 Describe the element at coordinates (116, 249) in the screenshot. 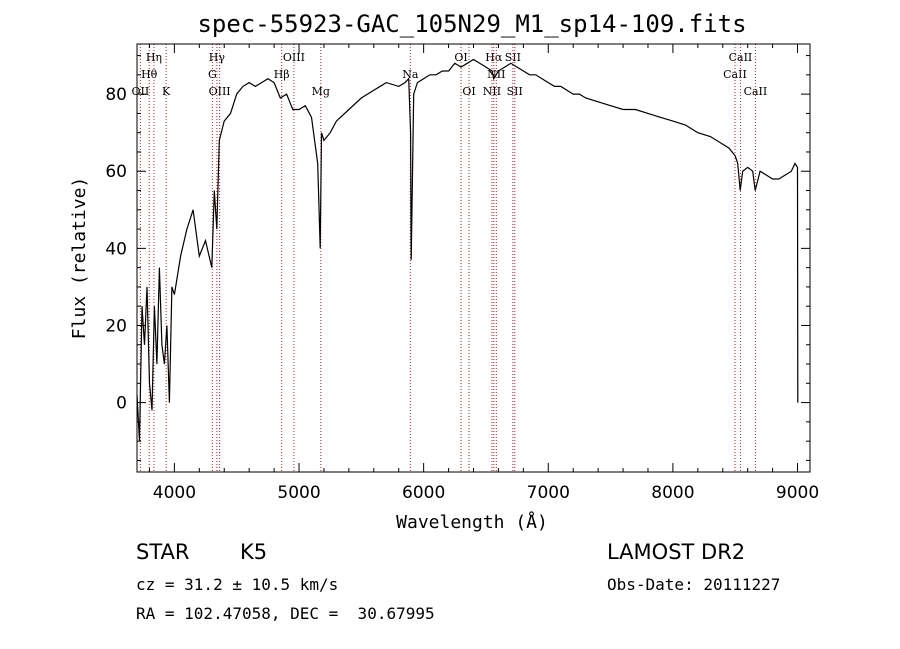

I see `y-tick-label: 40` at that location.